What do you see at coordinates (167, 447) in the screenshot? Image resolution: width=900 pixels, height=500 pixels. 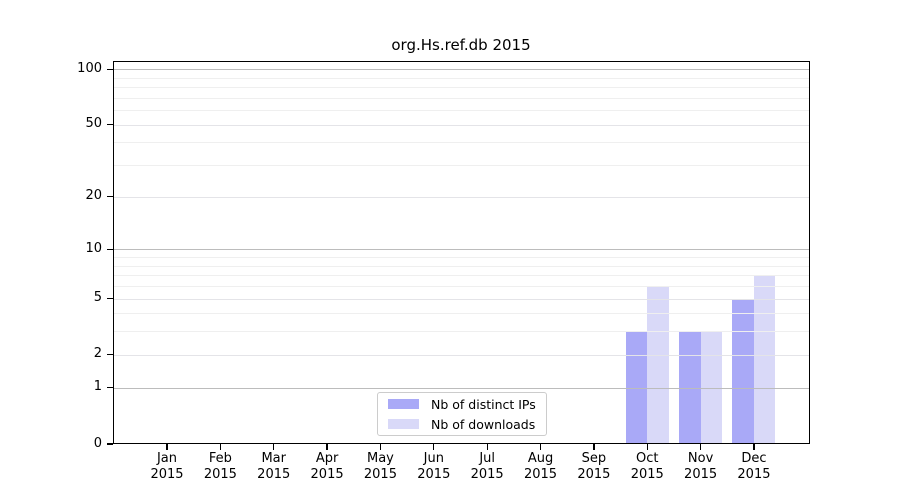 I see `x-tickmark-jan-2015` at bounding box center [167, 447].